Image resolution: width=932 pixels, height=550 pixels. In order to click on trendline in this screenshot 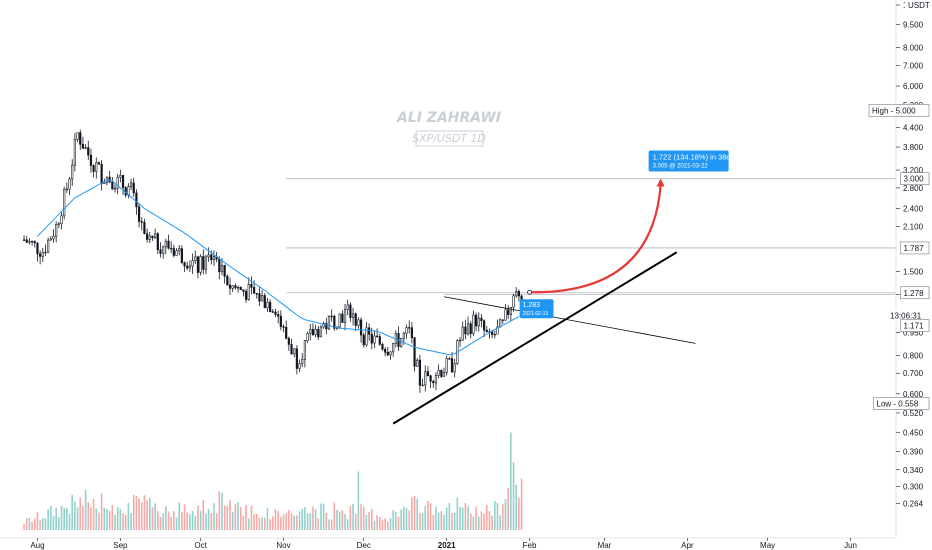, I will do `click(535, 338)`.